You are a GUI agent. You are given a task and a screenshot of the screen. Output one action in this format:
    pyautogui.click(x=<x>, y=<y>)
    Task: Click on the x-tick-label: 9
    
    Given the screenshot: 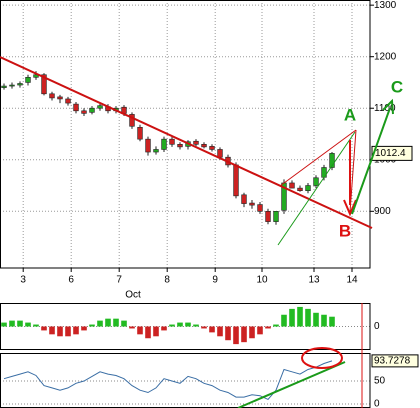 What is the action you would take?
    pyautogui.click(x=215, y=280)
    